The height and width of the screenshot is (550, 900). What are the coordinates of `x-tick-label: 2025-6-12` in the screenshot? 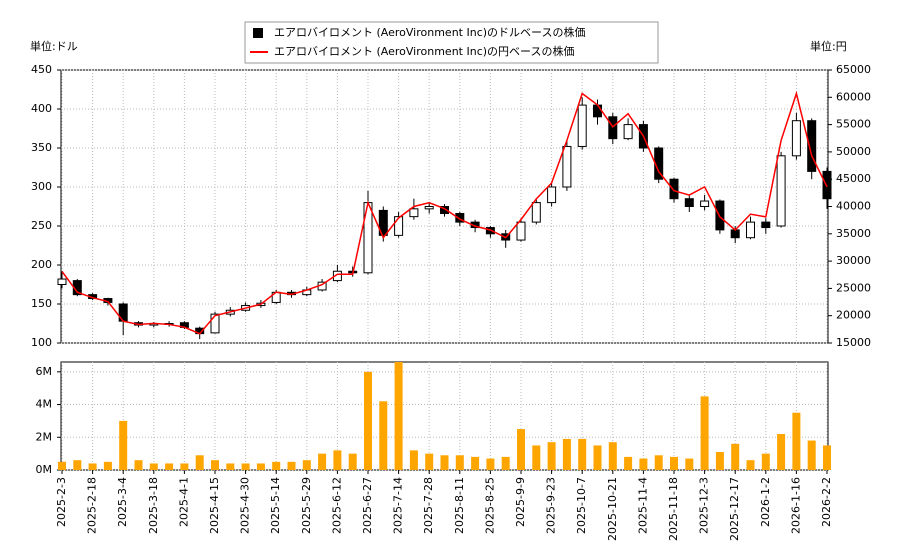 It's located at (336, 505).